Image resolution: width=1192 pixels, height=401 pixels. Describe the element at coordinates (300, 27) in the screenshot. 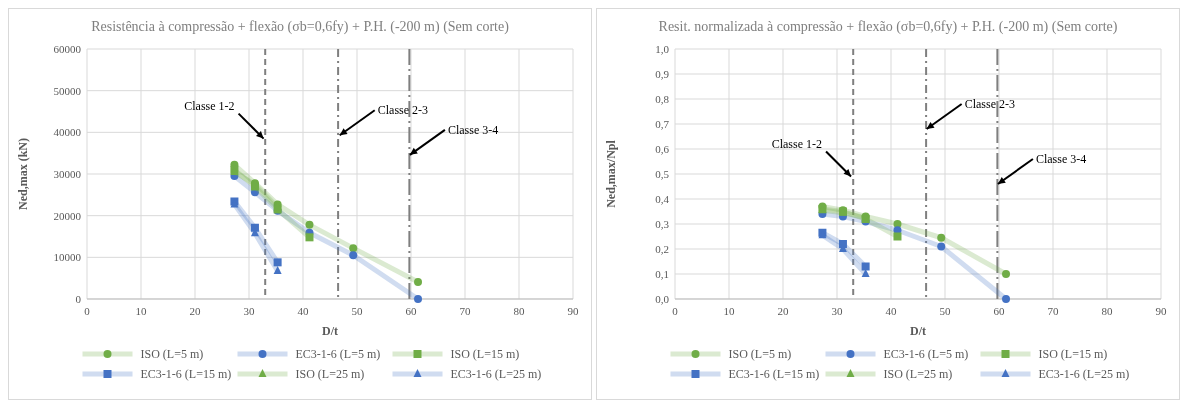

I see `chart-title: Resistência à compressão + flexão (σb=0,6fy) + P.H. (-200 m) (Sem corte)` at that location.